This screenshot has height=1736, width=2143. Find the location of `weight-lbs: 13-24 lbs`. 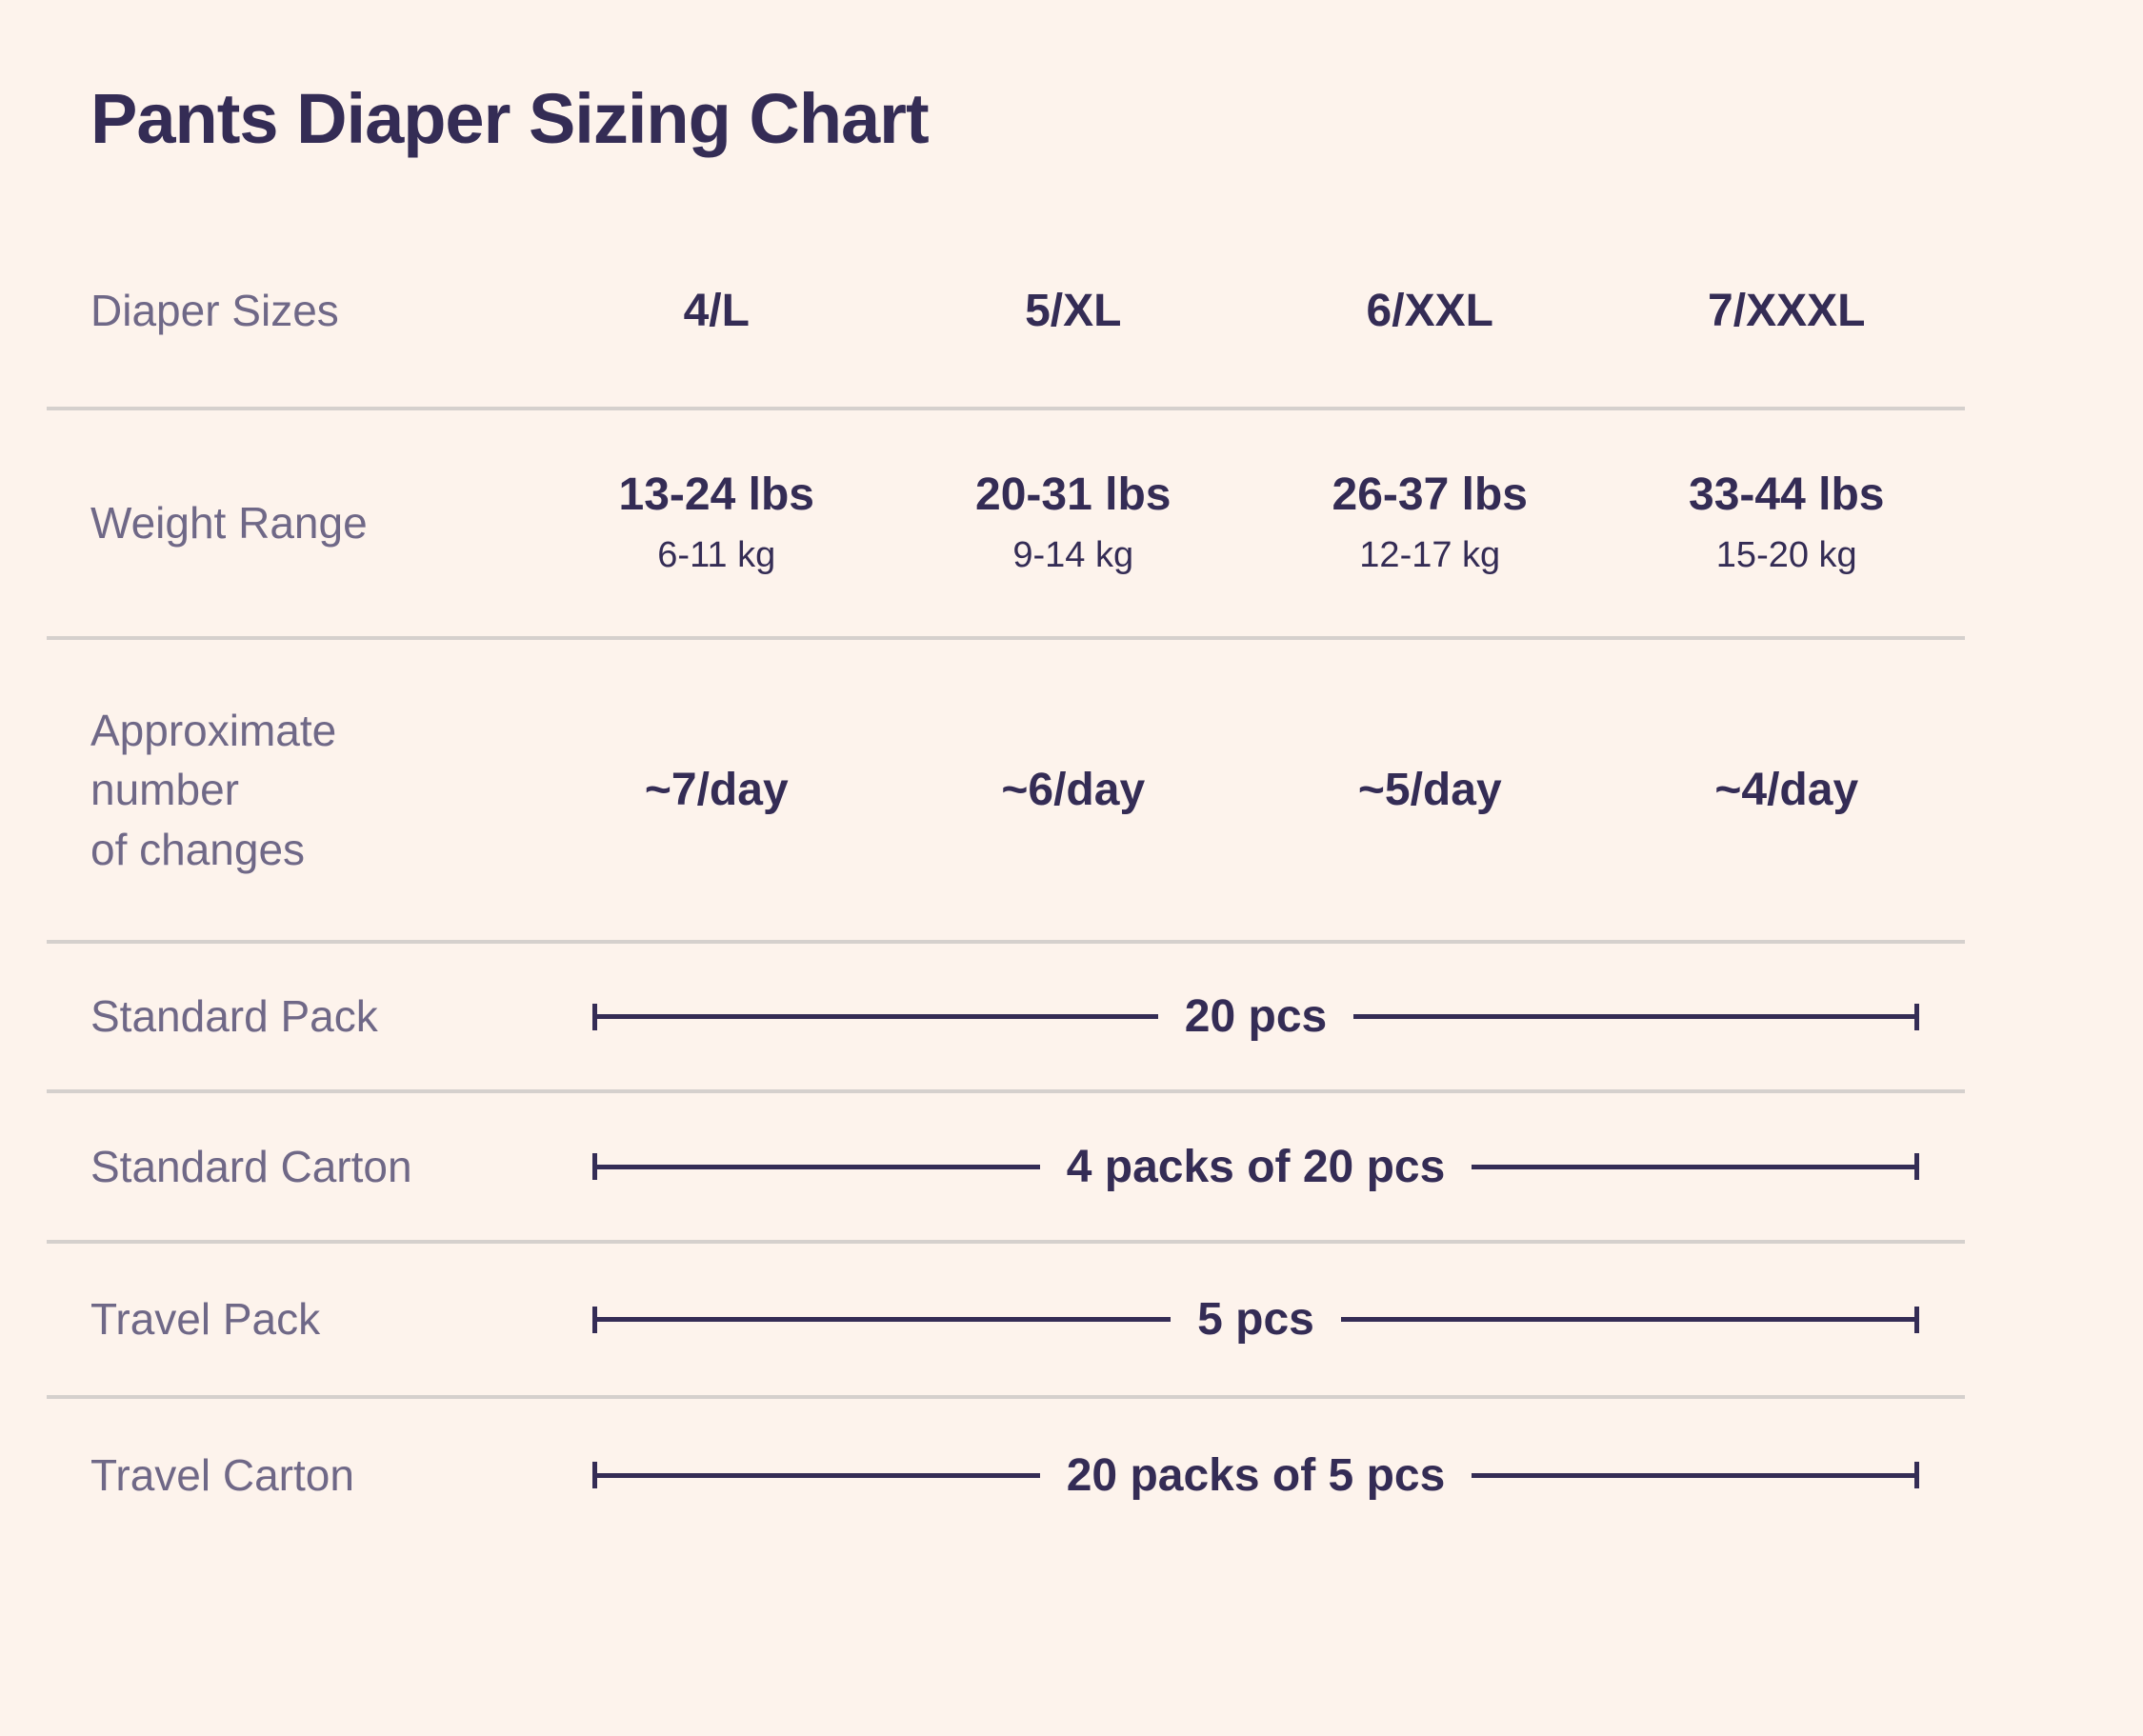

weight-lbs: 13-24 lbs is located at coordinates (716, 495).